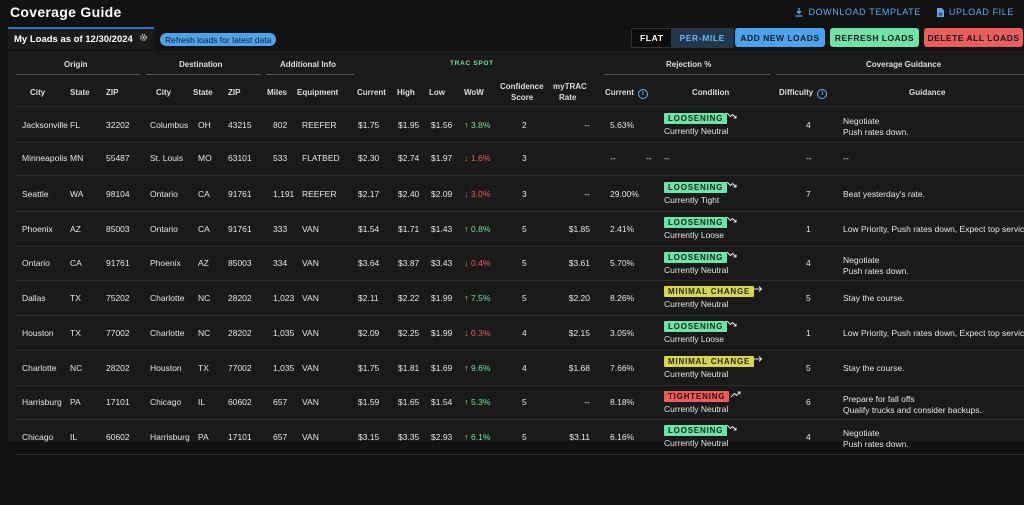 The width and height of the screenshot is (1024, 505). I want to click on cell-guidance: Stay the course., so click(874, 298).